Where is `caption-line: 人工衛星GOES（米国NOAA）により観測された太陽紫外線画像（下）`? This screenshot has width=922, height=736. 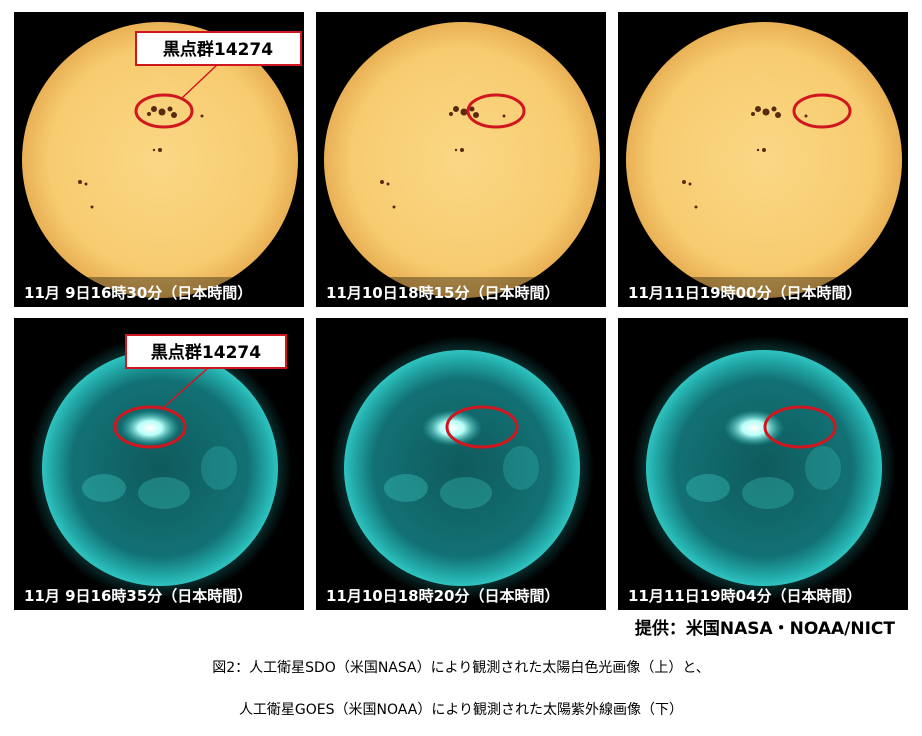
caption-line: 人工衛星GOES（米国NOAA）により観測された太陽紫外線画像（下） is located at coordinates (461, 709).